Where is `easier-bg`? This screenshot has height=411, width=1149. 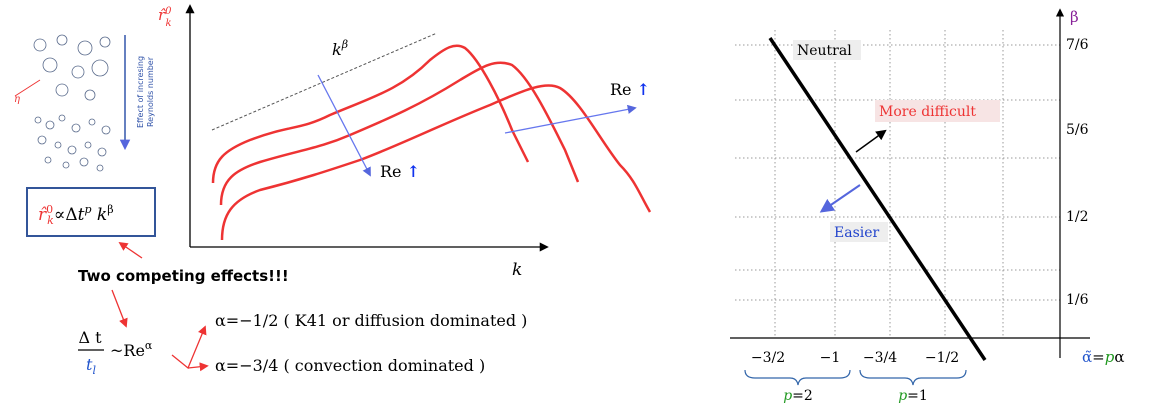
easier-bg is located at coordinates (859, 232).